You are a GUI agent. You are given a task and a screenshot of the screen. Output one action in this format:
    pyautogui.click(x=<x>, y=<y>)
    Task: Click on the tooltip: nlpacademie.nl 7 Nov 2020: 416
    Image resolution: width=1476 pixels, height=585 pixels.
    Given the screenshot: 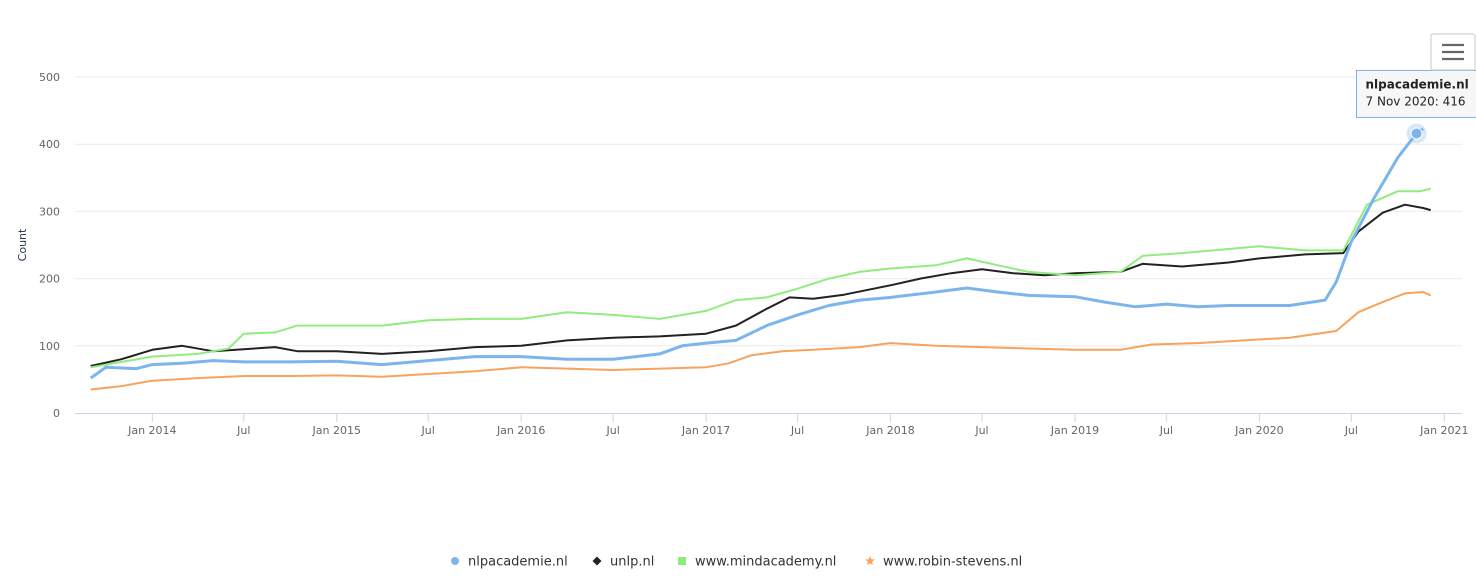 What is the action you would take?
    pyautogui.click(x=1416, y=93)
    